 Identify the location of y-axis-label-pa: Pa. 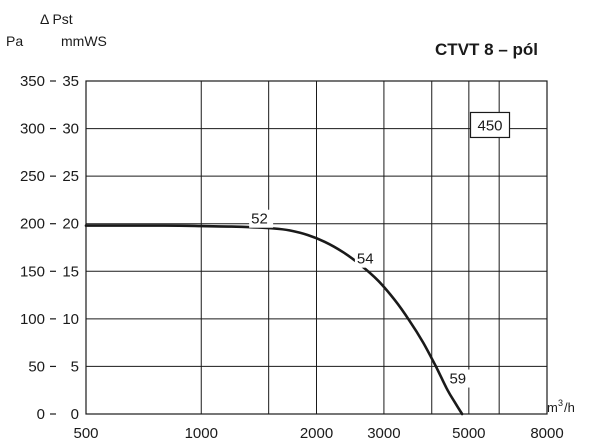
(14, 41).